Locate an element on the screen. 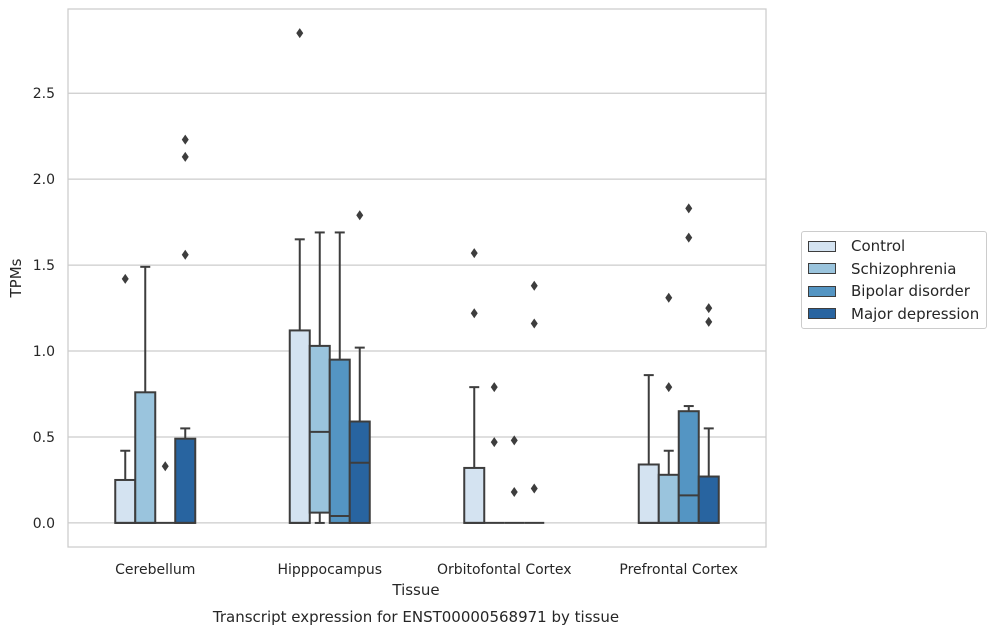  y-axis-label: TPMs is located at coordinates (16, 278).